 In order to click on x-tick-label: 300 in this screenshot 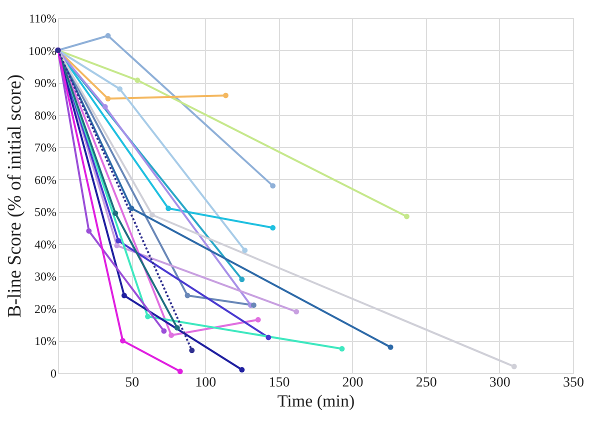, I will do `click(499, 383)`.